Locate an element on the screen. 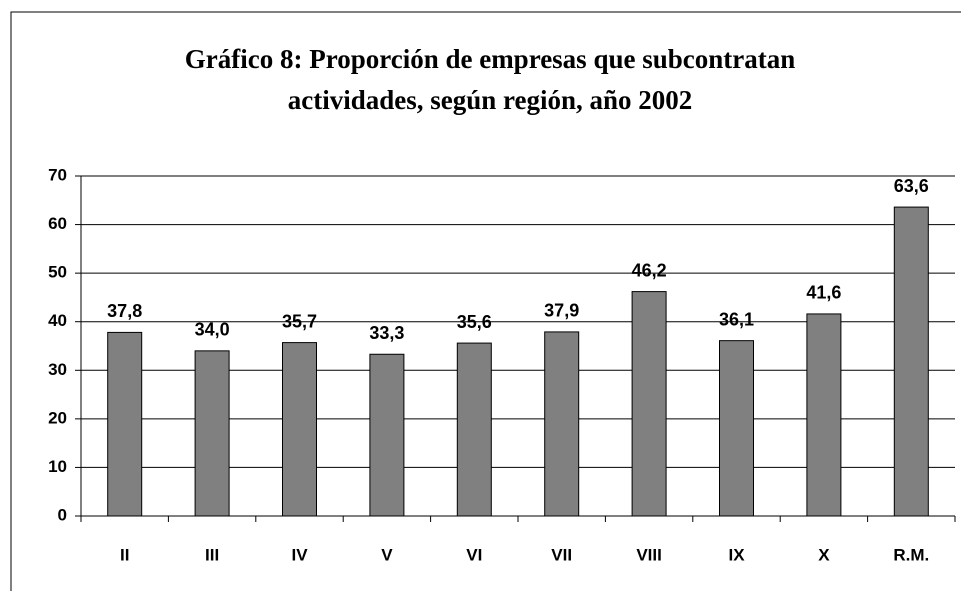 This screenshot has width=961, height=591. value-label: 35,7 is located at coordinates (299, 321).